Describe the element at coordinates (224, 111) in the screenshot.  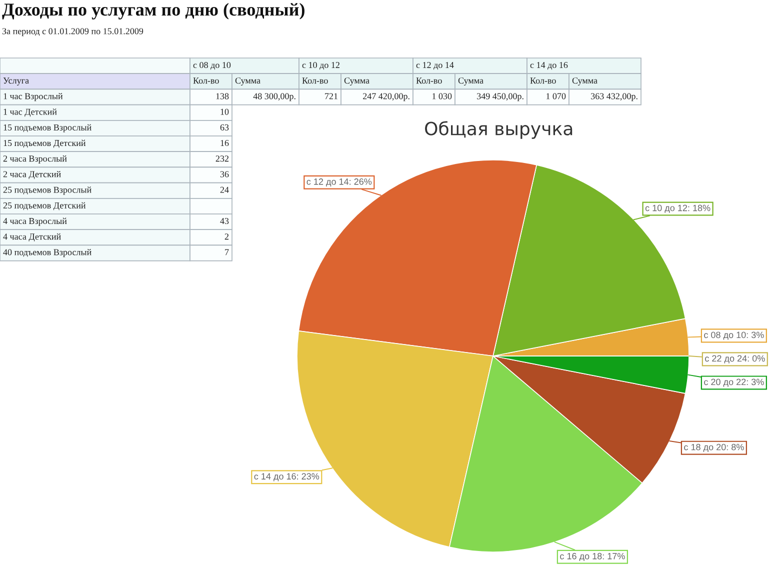
I see `text: 10` at that location.